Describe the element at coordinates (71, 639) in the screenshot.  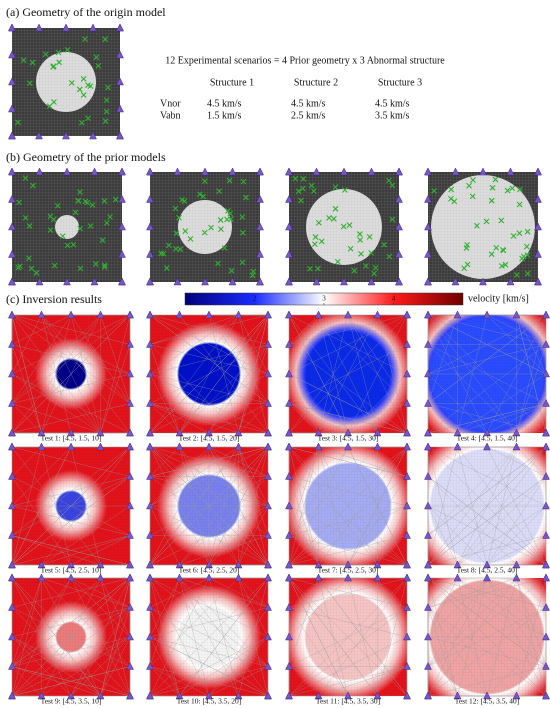
I see `result-panel: Test 9: [4.5, 3.5, 10]` at that location.